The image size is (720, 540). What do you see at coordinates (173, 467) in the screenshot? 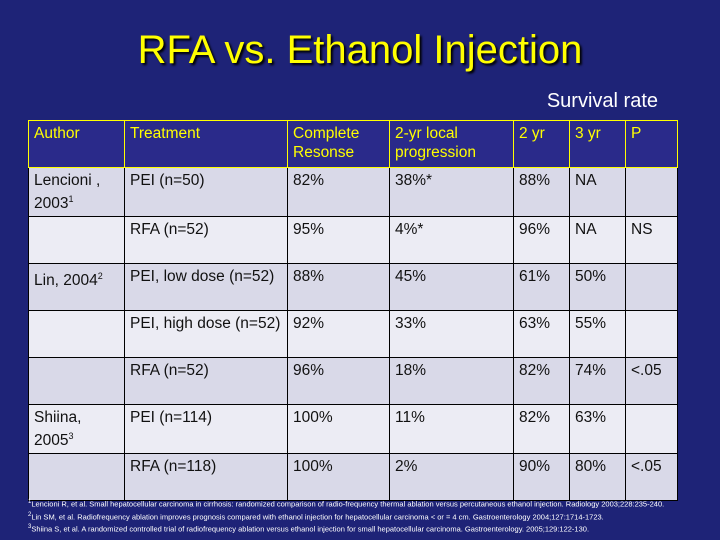
I see `treatment-cell-text: RFA (n=118)` at bounding box center [173, 467].